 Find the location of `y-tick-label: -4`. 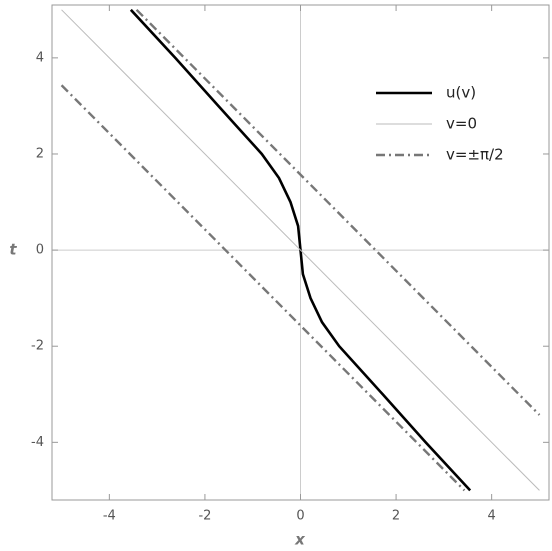

y-tick-label: -4 is located at coordinates (37, 442).